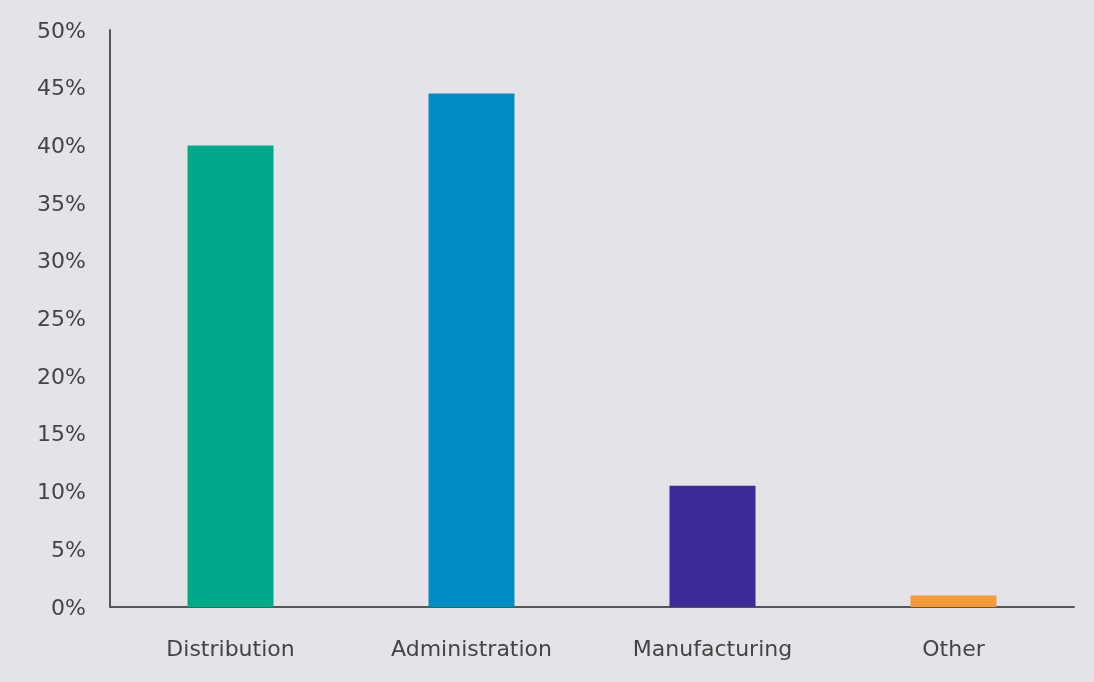 The width and height of the screenshot is (1094, 682). Describe the element at coordinates (230, 648) in the screenshot. I see `x-tick-label: Distribution` at that location.